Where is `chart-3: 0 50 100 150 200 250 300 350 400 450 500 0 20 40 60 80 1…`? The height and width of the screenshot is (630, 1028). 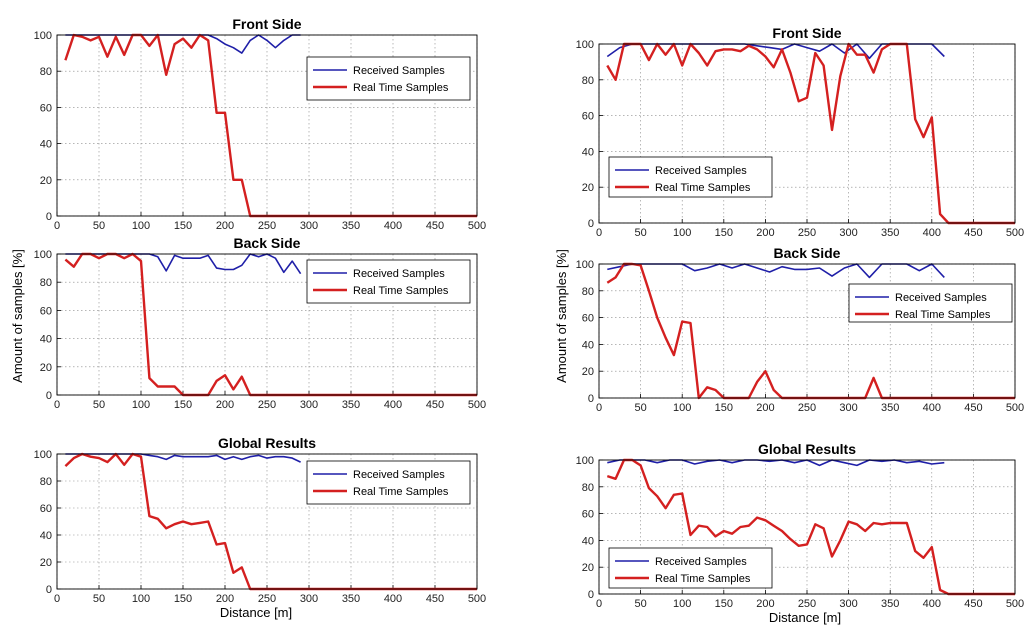 chart-3: 0 50 100 150 200 250 300 350 400 450 500 0 20 40 60 80 1… is located at coordinates (260, 520).